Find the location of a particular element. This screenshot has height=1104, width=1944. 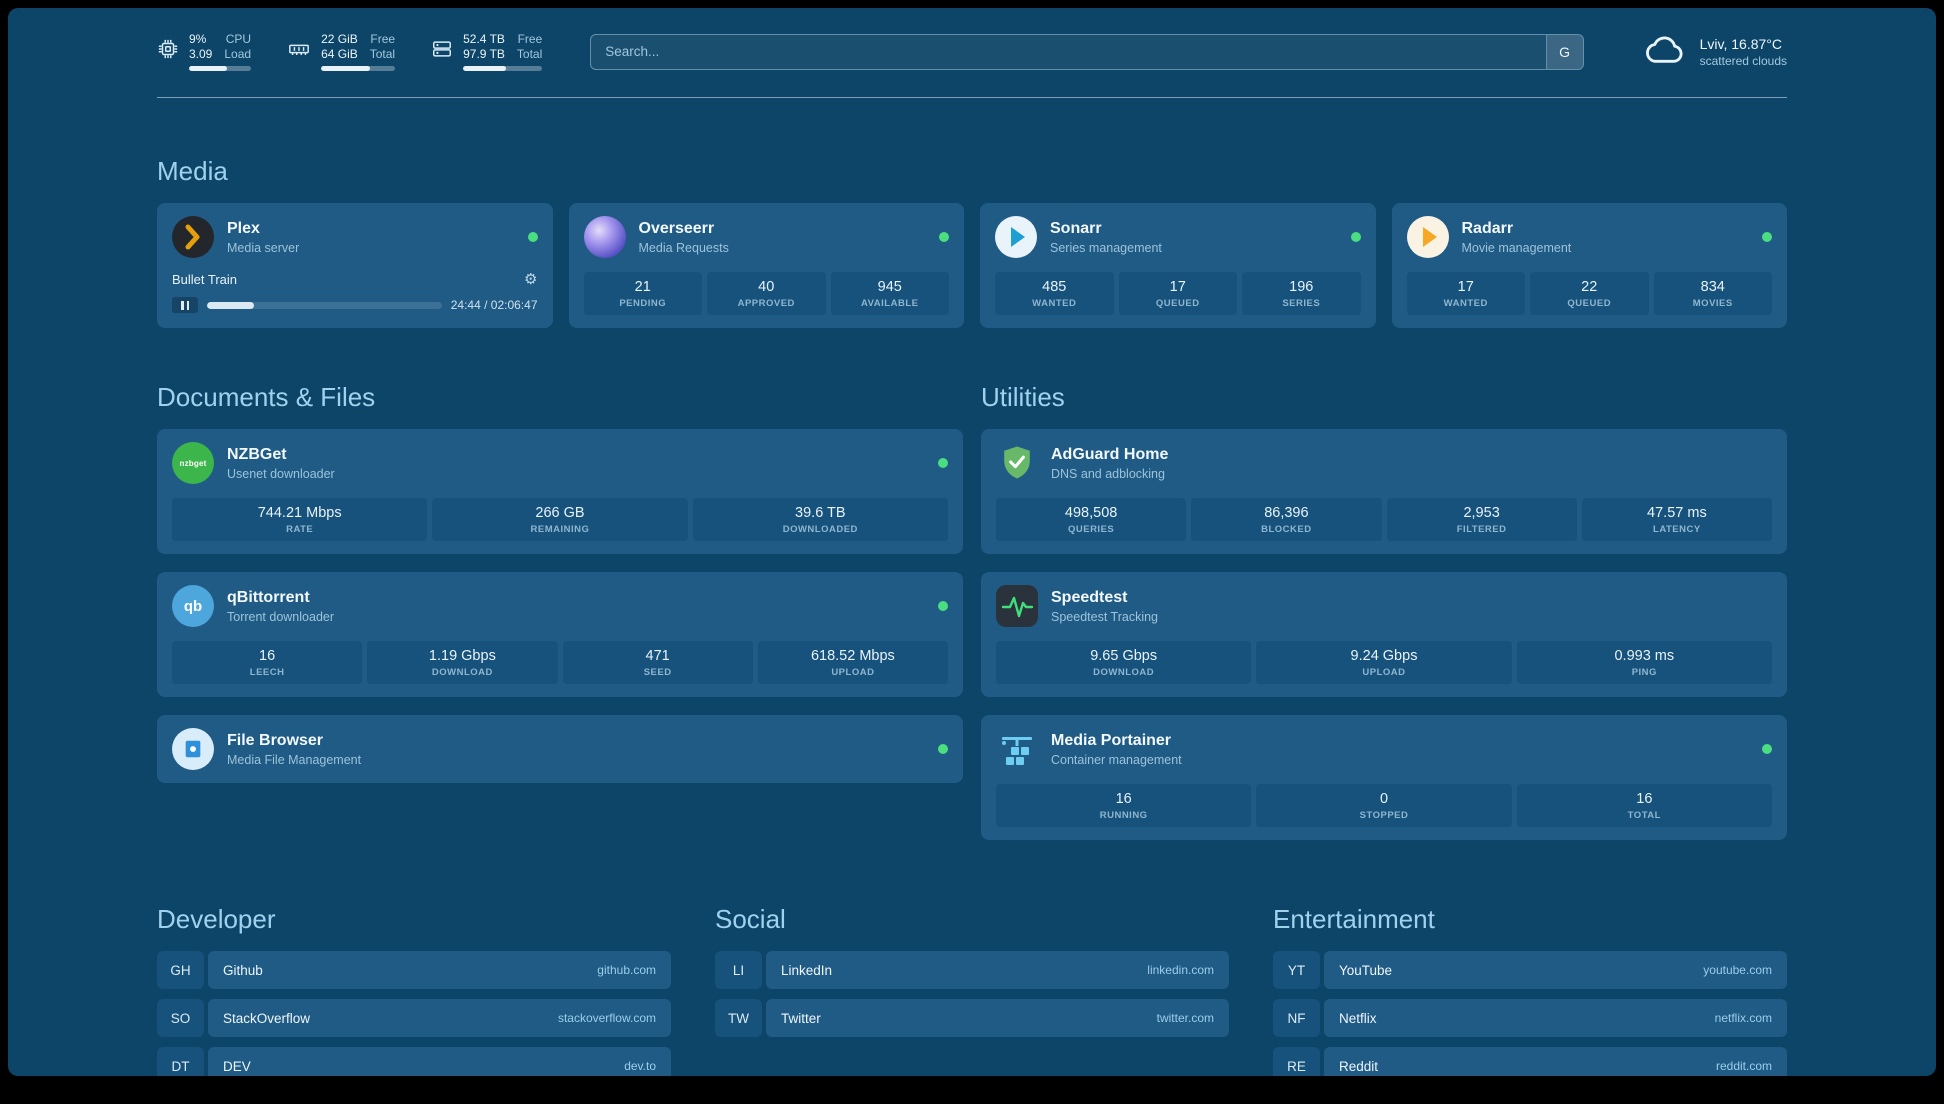

stat-box: 945 AVAILABLE is located at coordinates (889, 293).